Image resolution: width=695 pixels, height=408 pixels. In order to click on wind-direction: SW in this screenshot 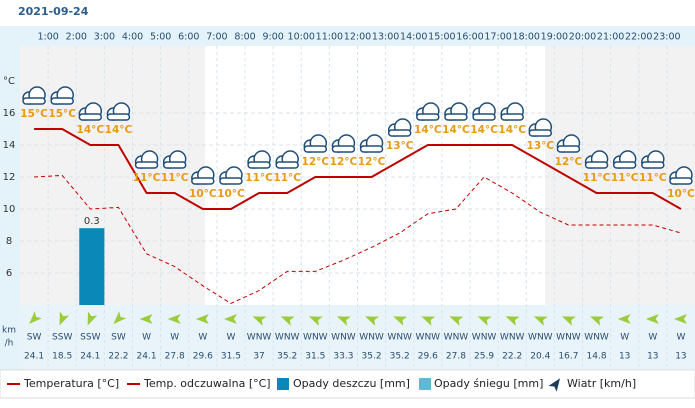, I will do `click(118, 338)`.